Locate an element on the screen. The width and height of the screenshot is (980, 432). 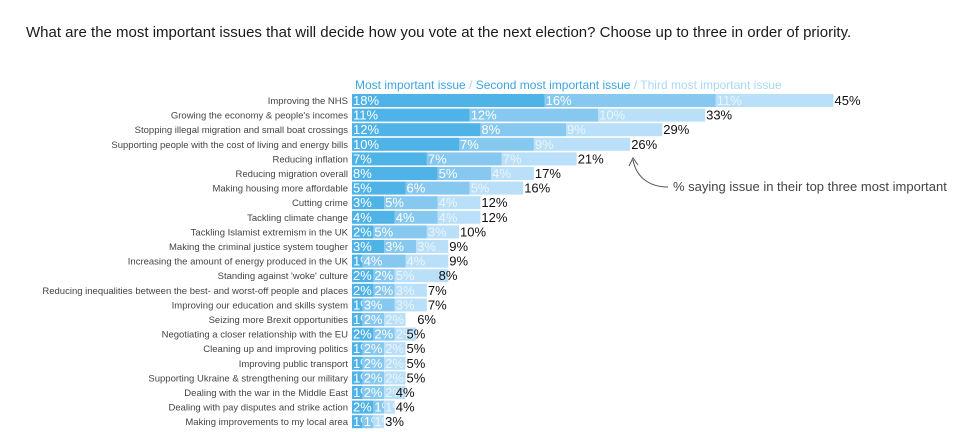
bar-row: Improving the NHS 18% 16% 11% 45% is located at coordinates (564, 100).